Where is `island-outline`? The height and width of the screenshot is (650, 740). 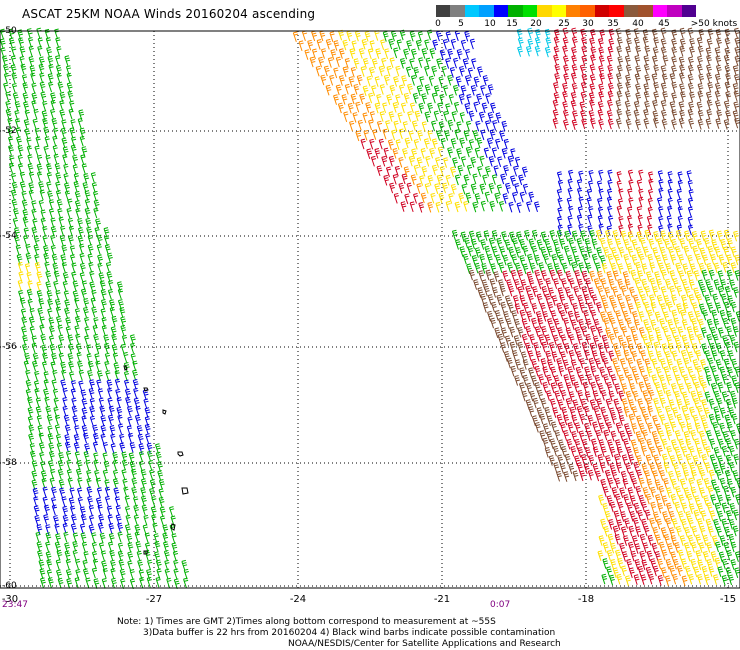
island-outline is located at coordinates (125, 368).